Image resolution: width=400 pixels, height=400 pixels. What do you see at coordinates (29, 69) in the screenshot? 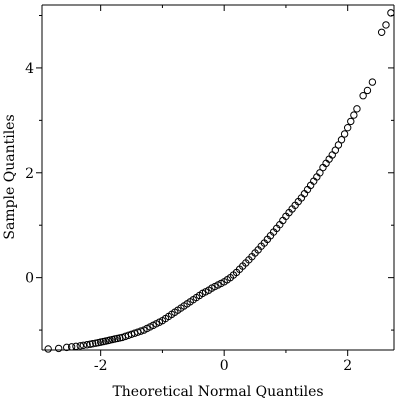
I see `y-tick-label: 4` at bounding box center [29, 69].